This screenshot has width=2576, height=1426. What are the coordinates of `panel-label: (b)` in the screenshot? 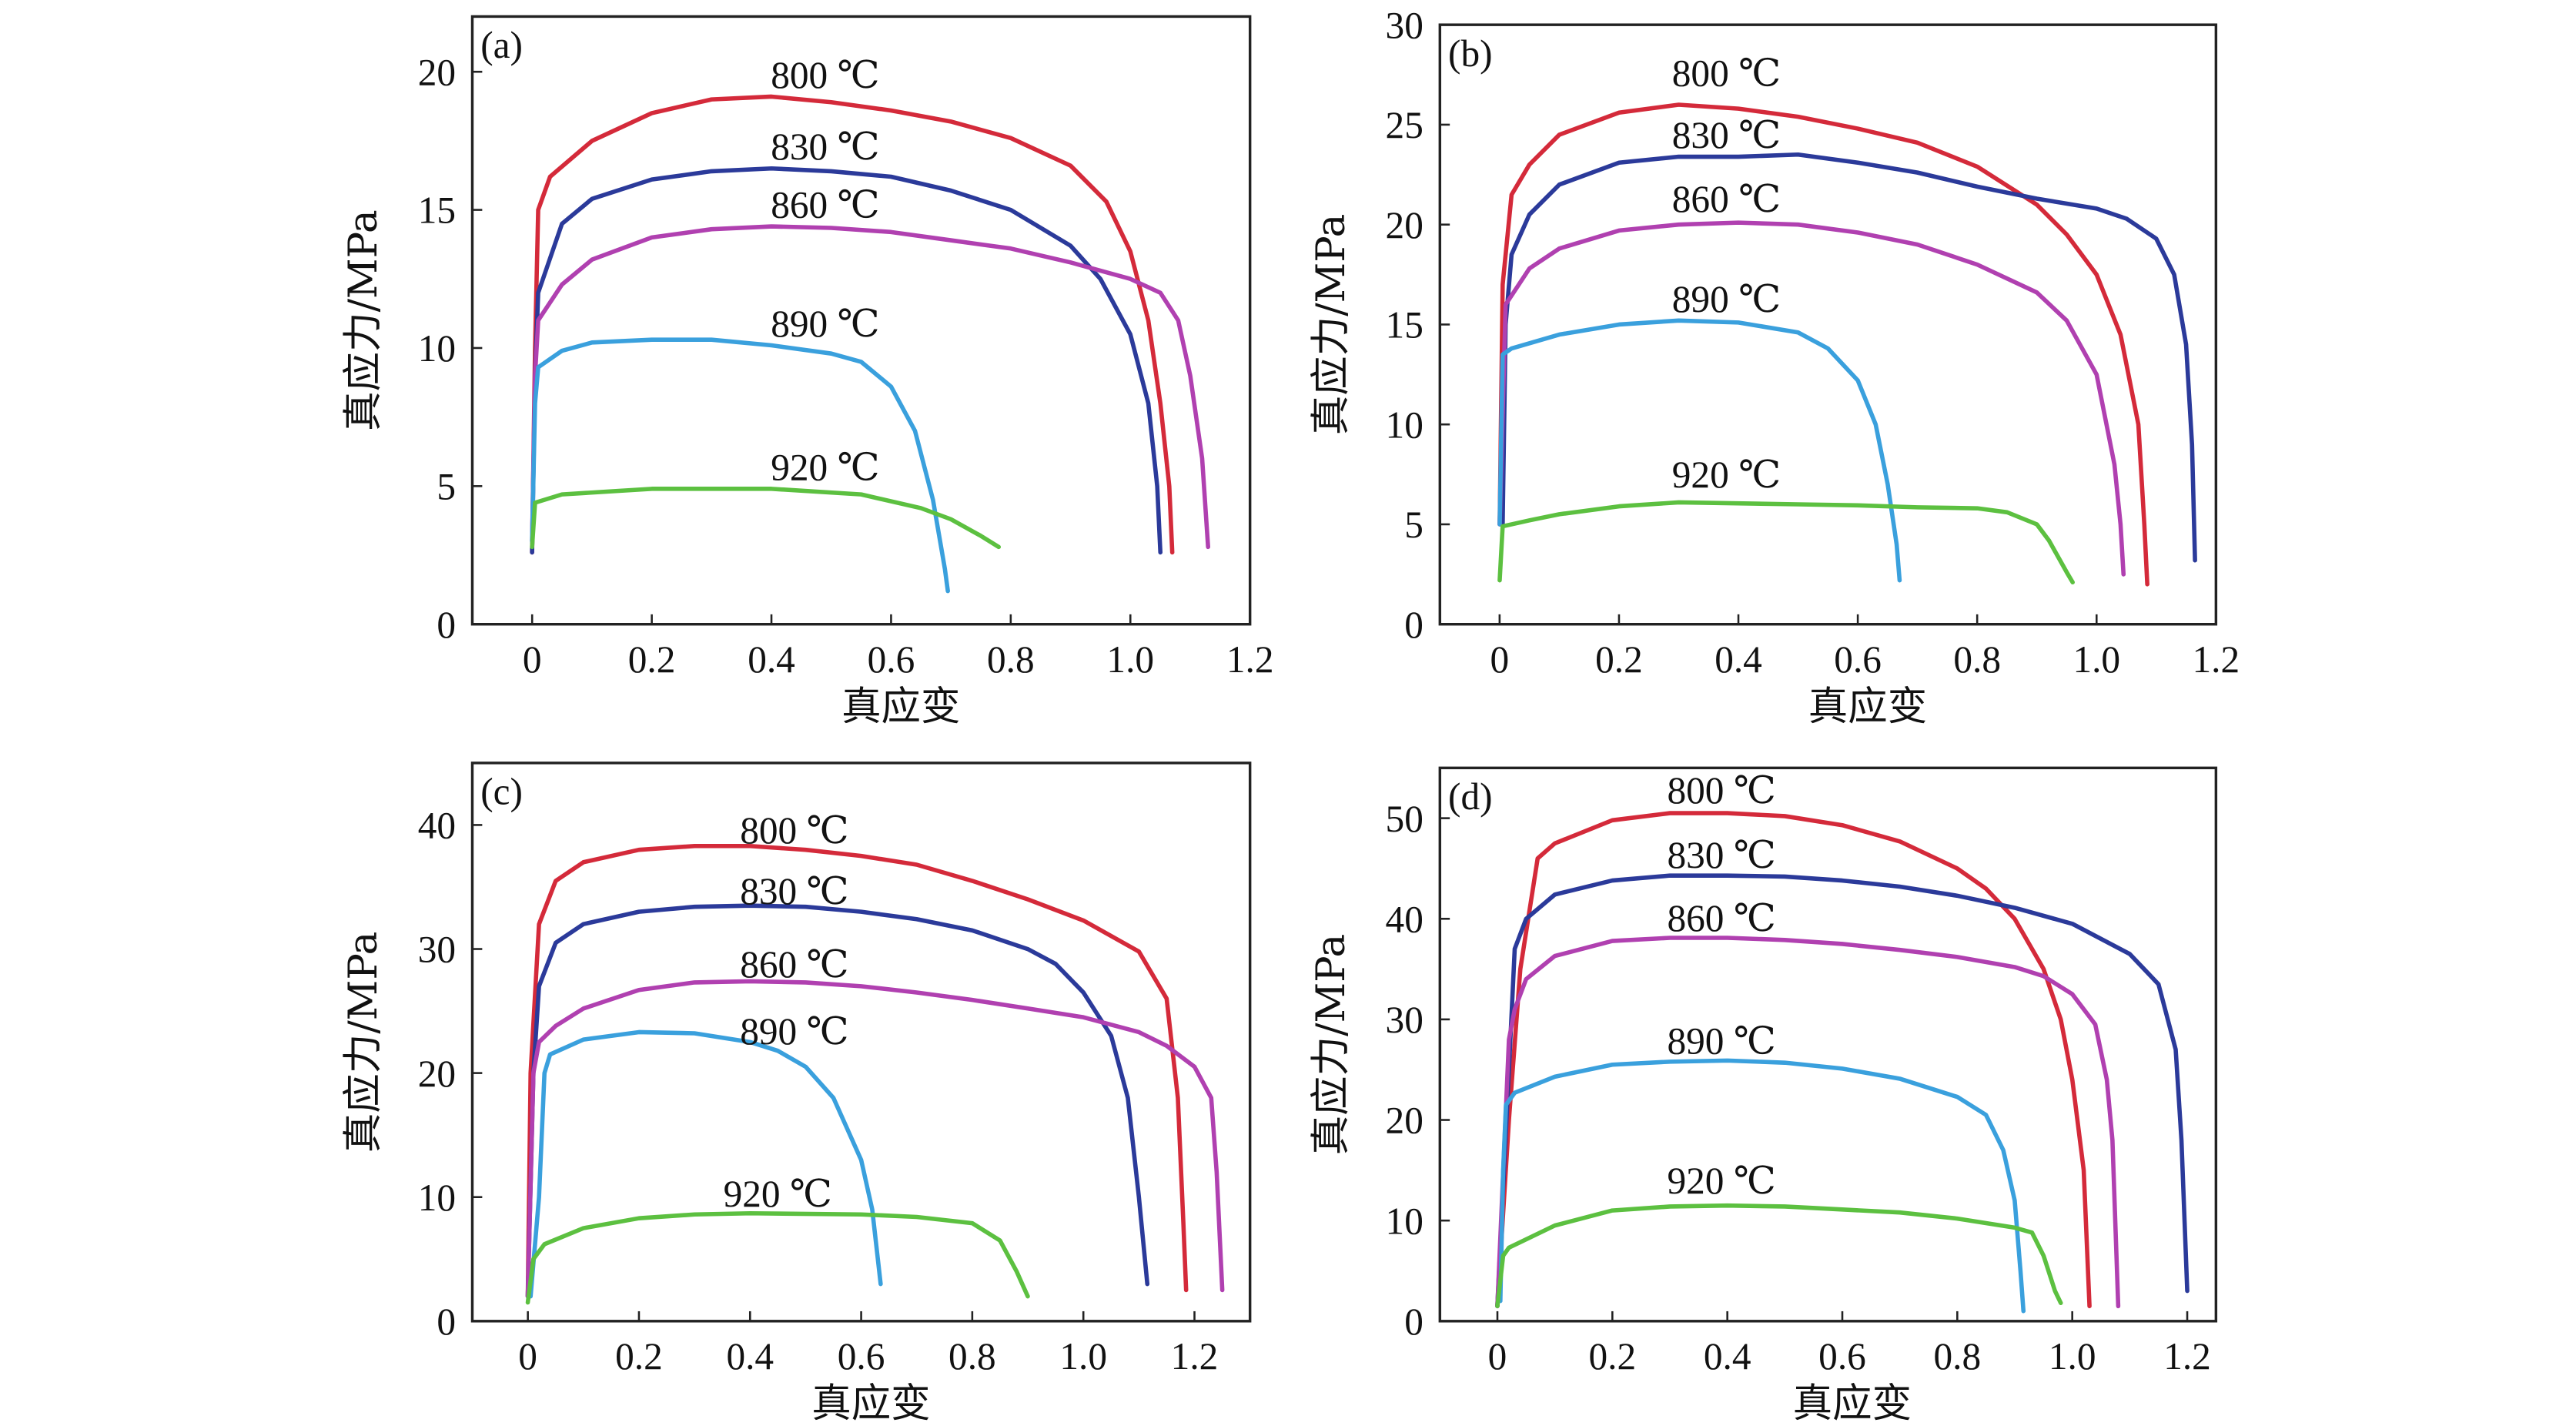 It's located at (1470, 53).